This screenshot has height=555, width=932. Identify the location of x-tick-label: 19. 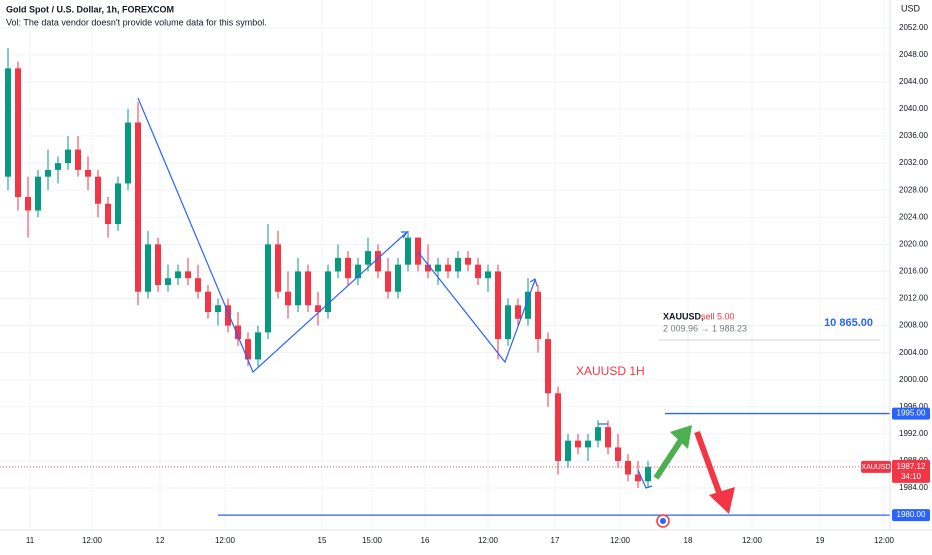
(820, 540).